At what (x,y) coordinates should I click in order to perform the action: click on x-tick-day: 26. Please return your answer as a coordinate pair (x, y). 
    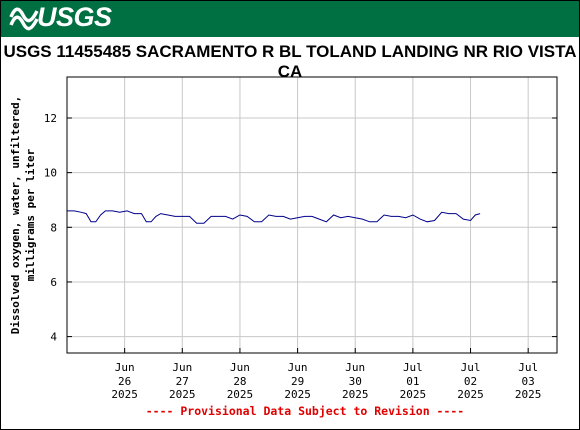
    Looking at the image, I should click on (124, 381).